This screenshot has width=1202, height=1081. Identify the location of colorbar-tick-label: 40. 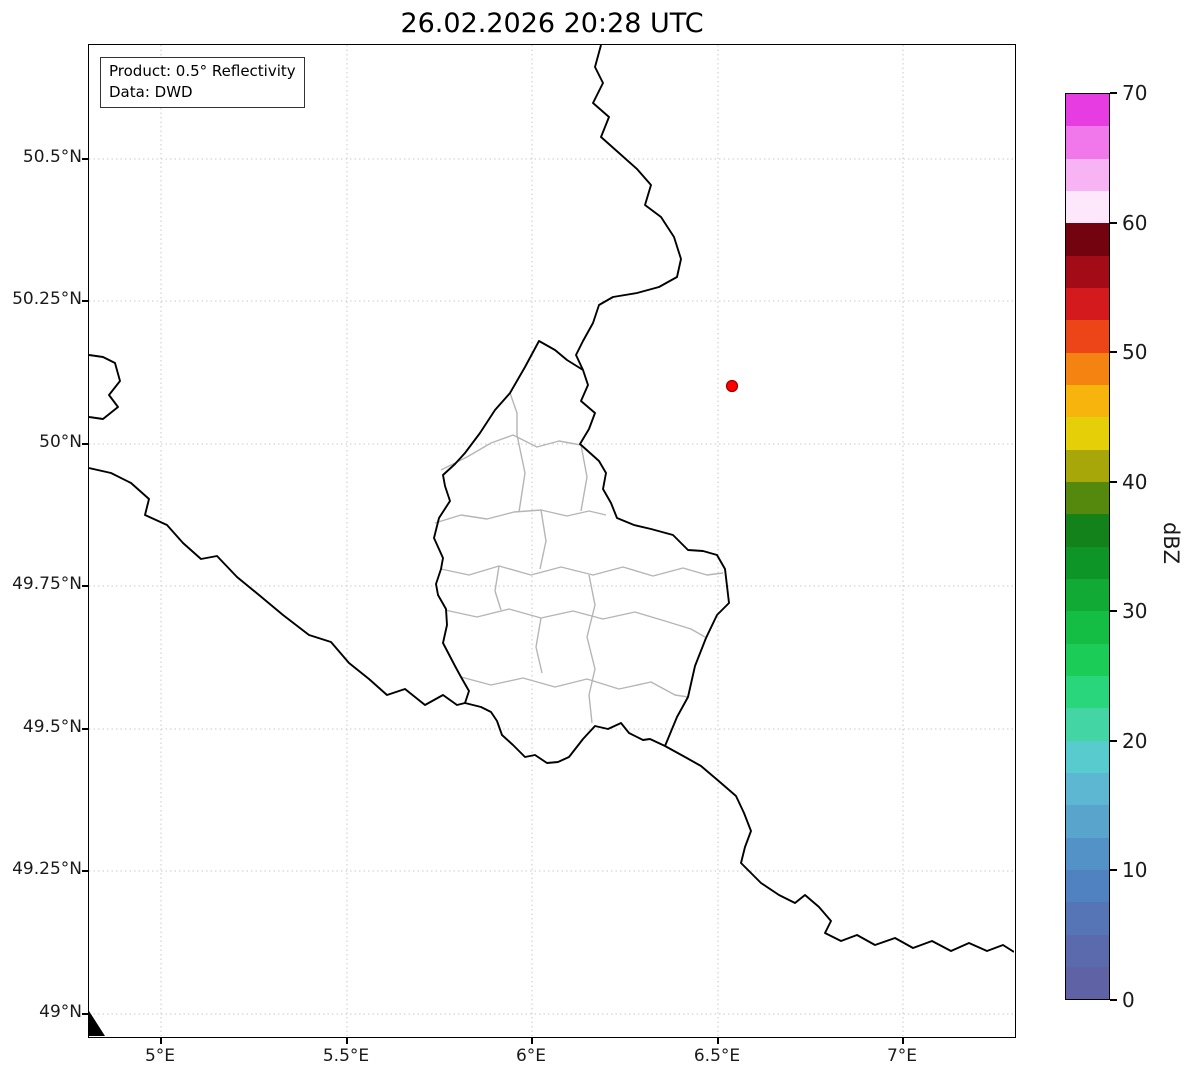
(1135, 481).